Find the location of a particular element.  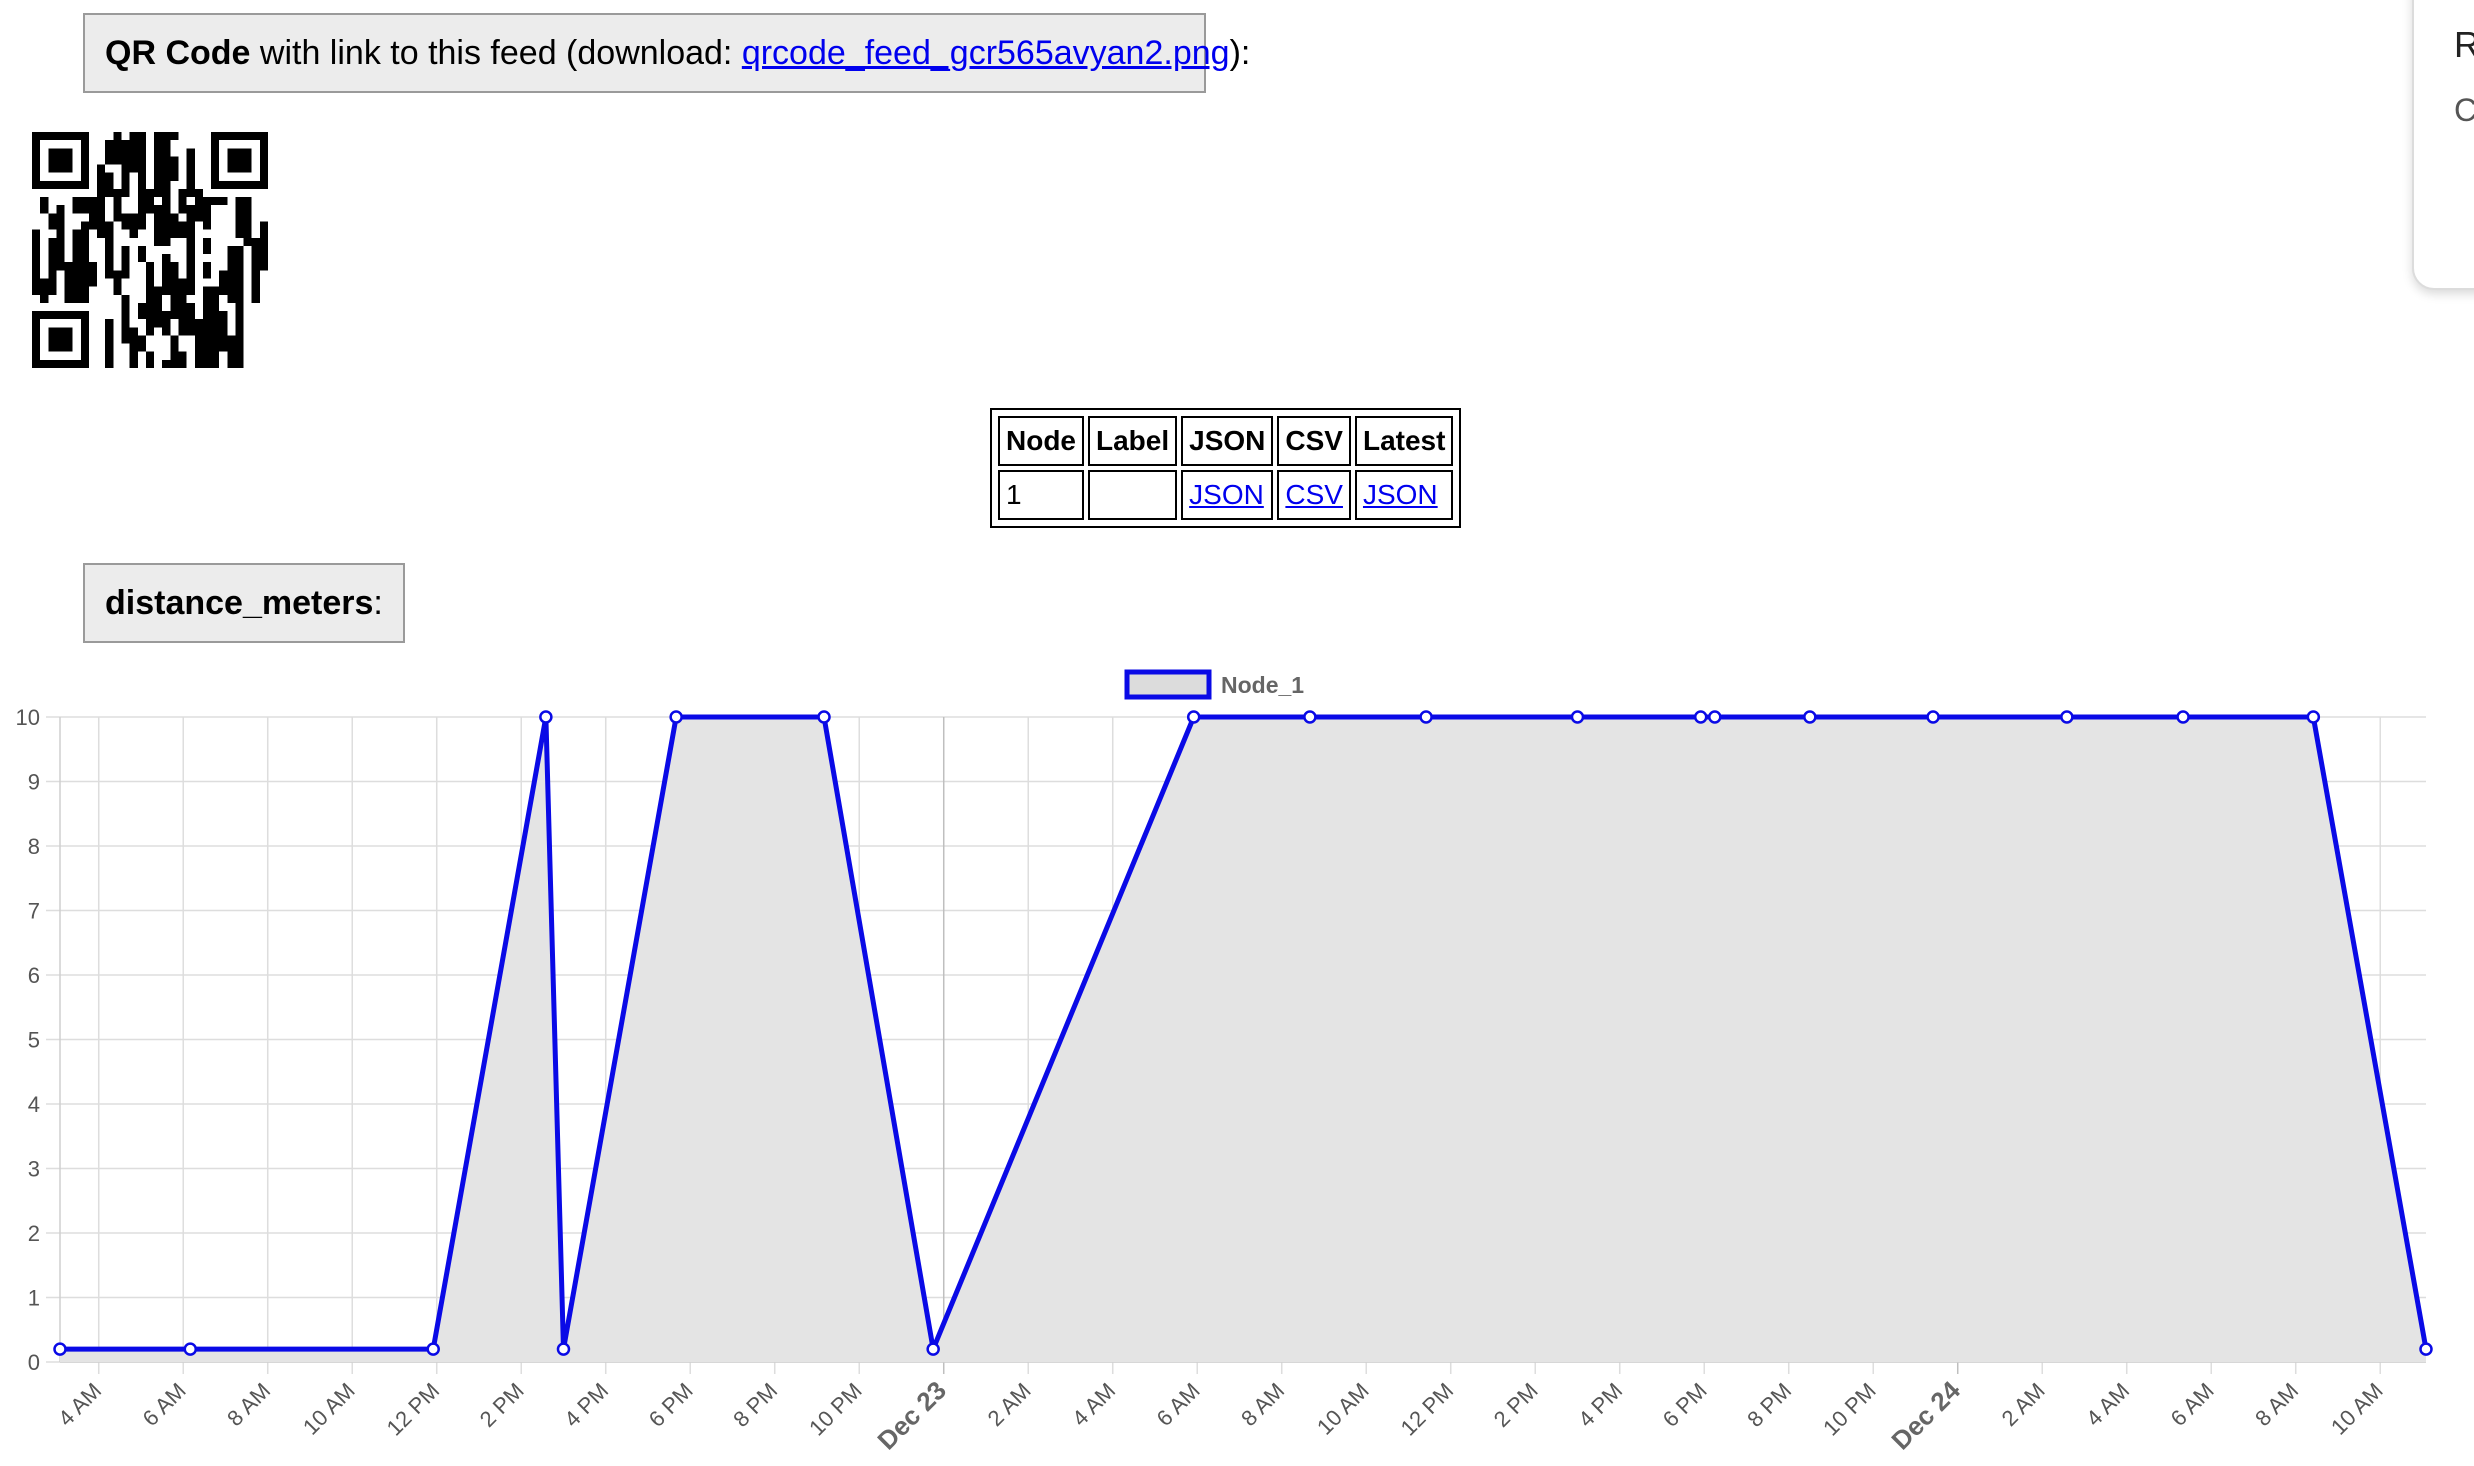

qr-code-image is located at coordinates (150, 250).